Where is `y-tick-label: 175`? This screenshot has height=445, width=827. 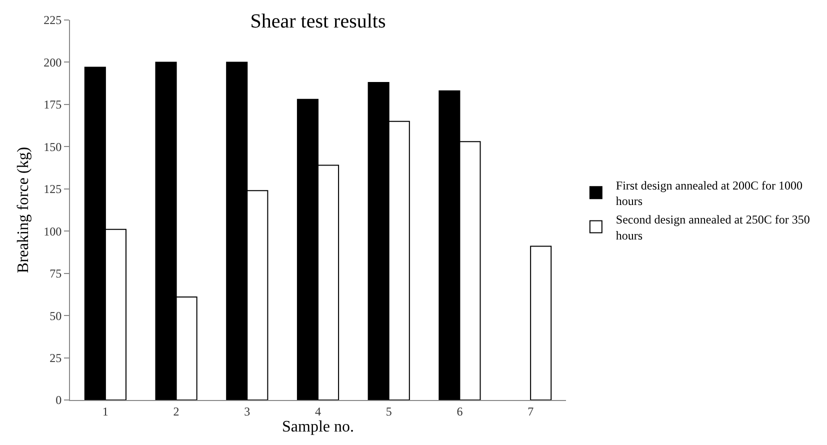
y-tick-label: 175 is located at coordinates (53, 105).